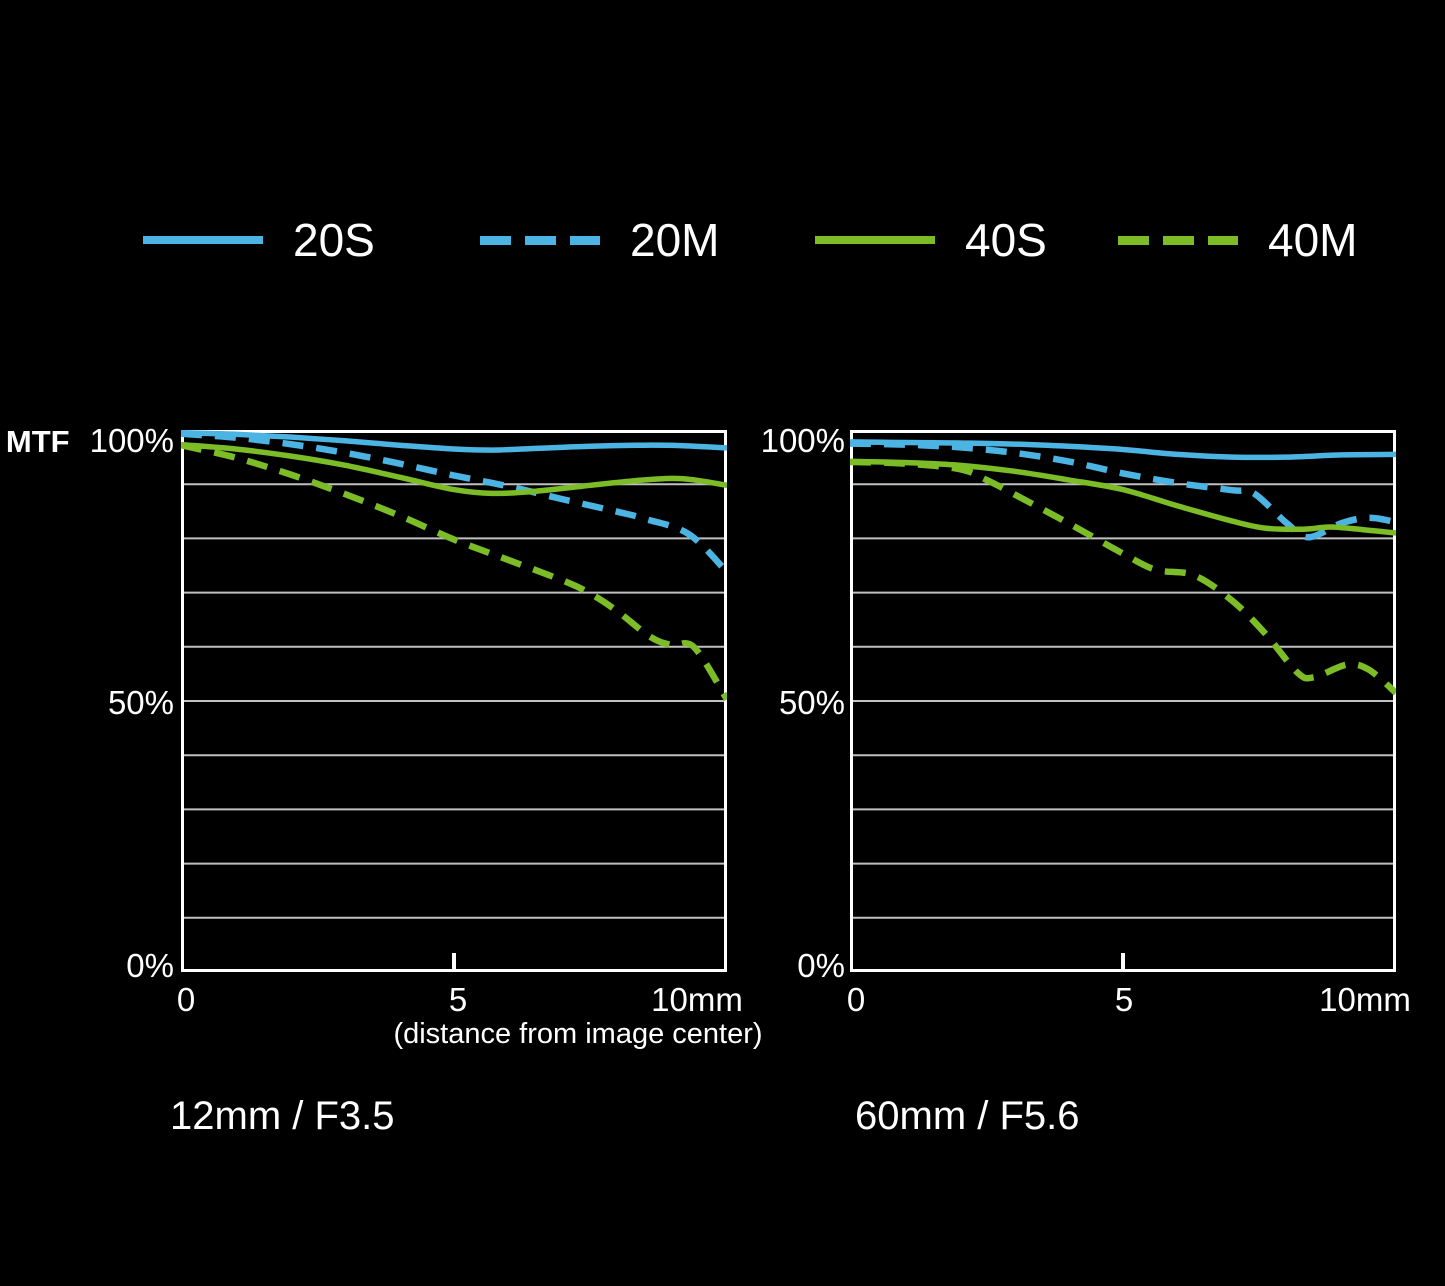 This screenshot has height=1286, width=1445. Describe the element at coordinates (967, 1116) in the screenshot. I see `chart-title-right: 60mm / F5.6` at that location.